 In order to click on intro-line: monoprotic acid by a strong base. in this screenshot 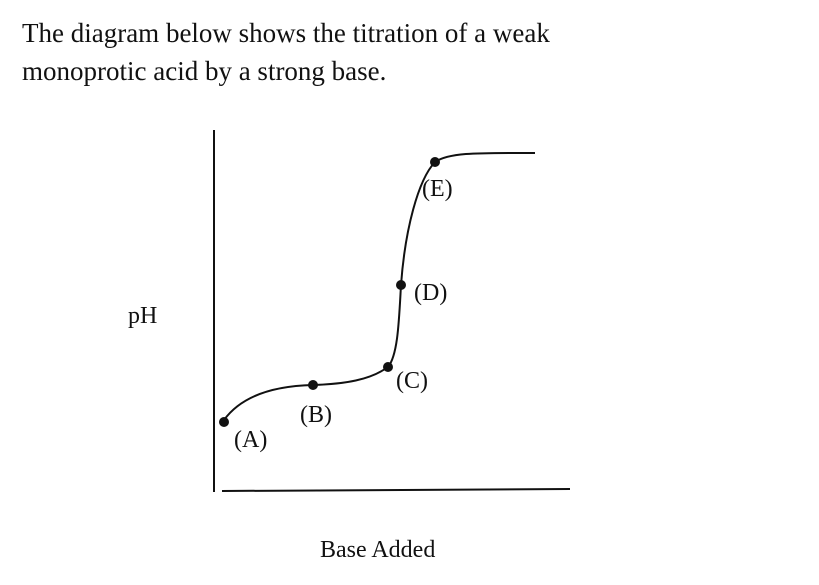, I will do `click(204, 71)`.